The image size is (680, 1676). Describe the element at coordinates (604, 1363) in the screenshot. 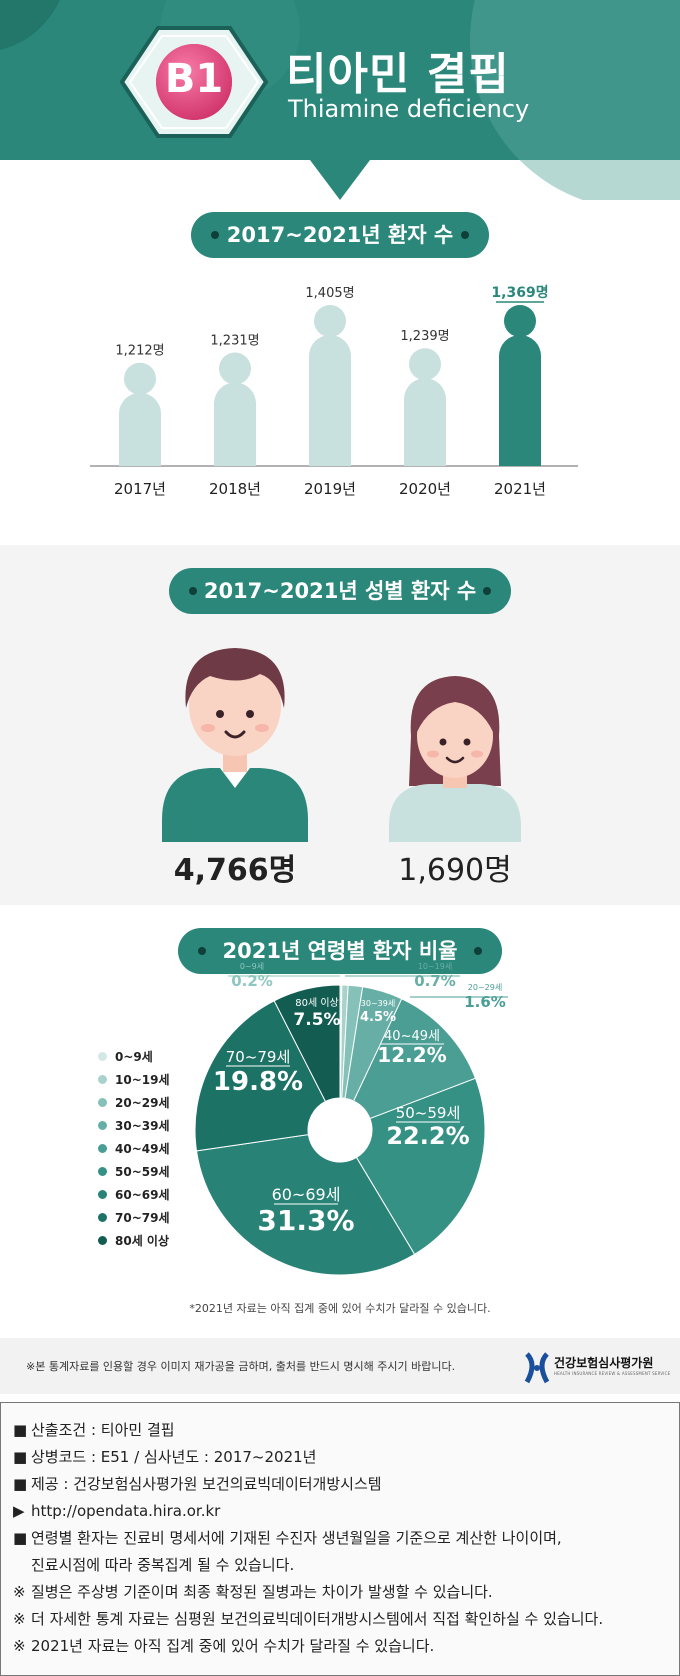

I see `logo-name: 건강보험심사평가원` at that location.